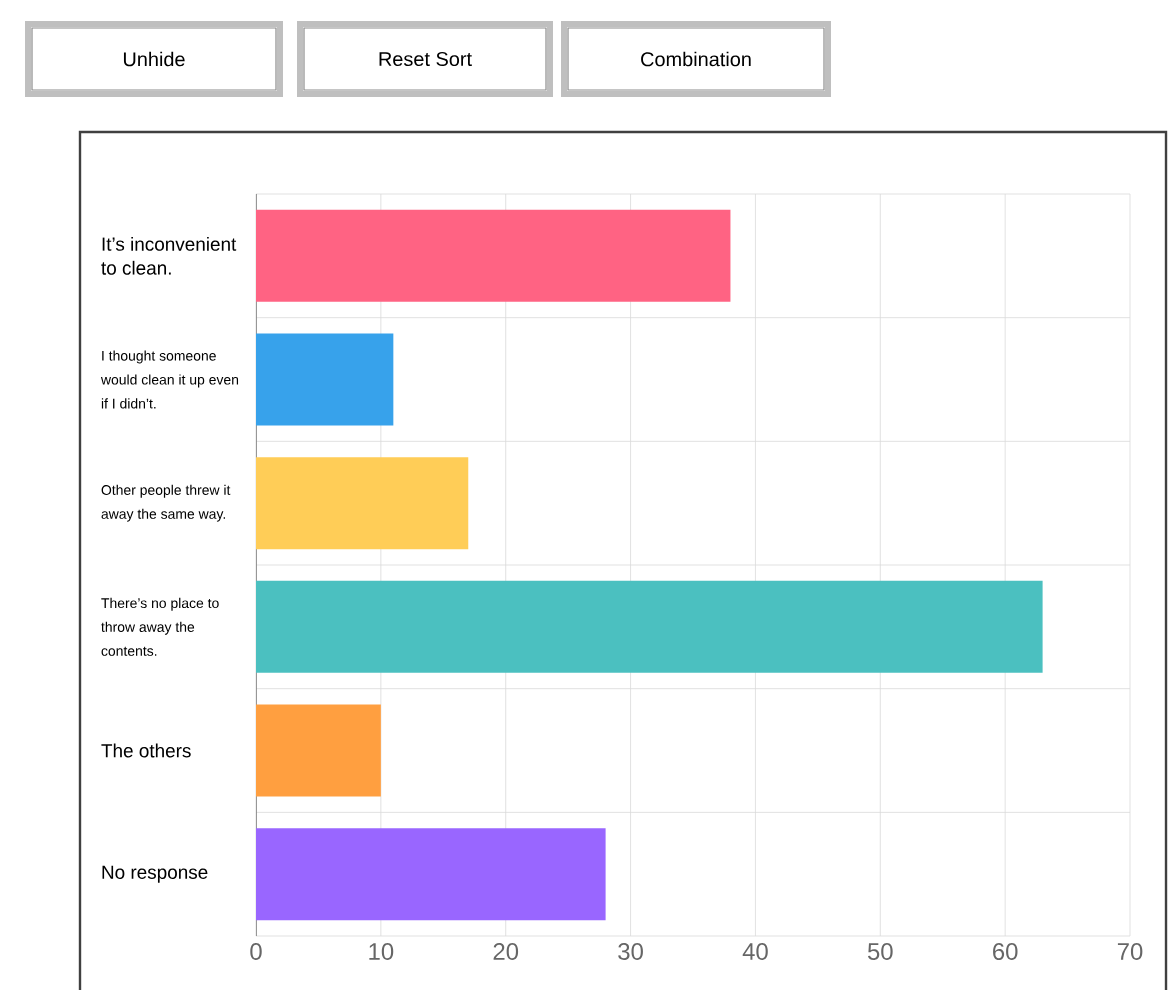  Describe the element at coordinates (630, 951) in the screenshot. I see `x-tick-label: 30` at that location.